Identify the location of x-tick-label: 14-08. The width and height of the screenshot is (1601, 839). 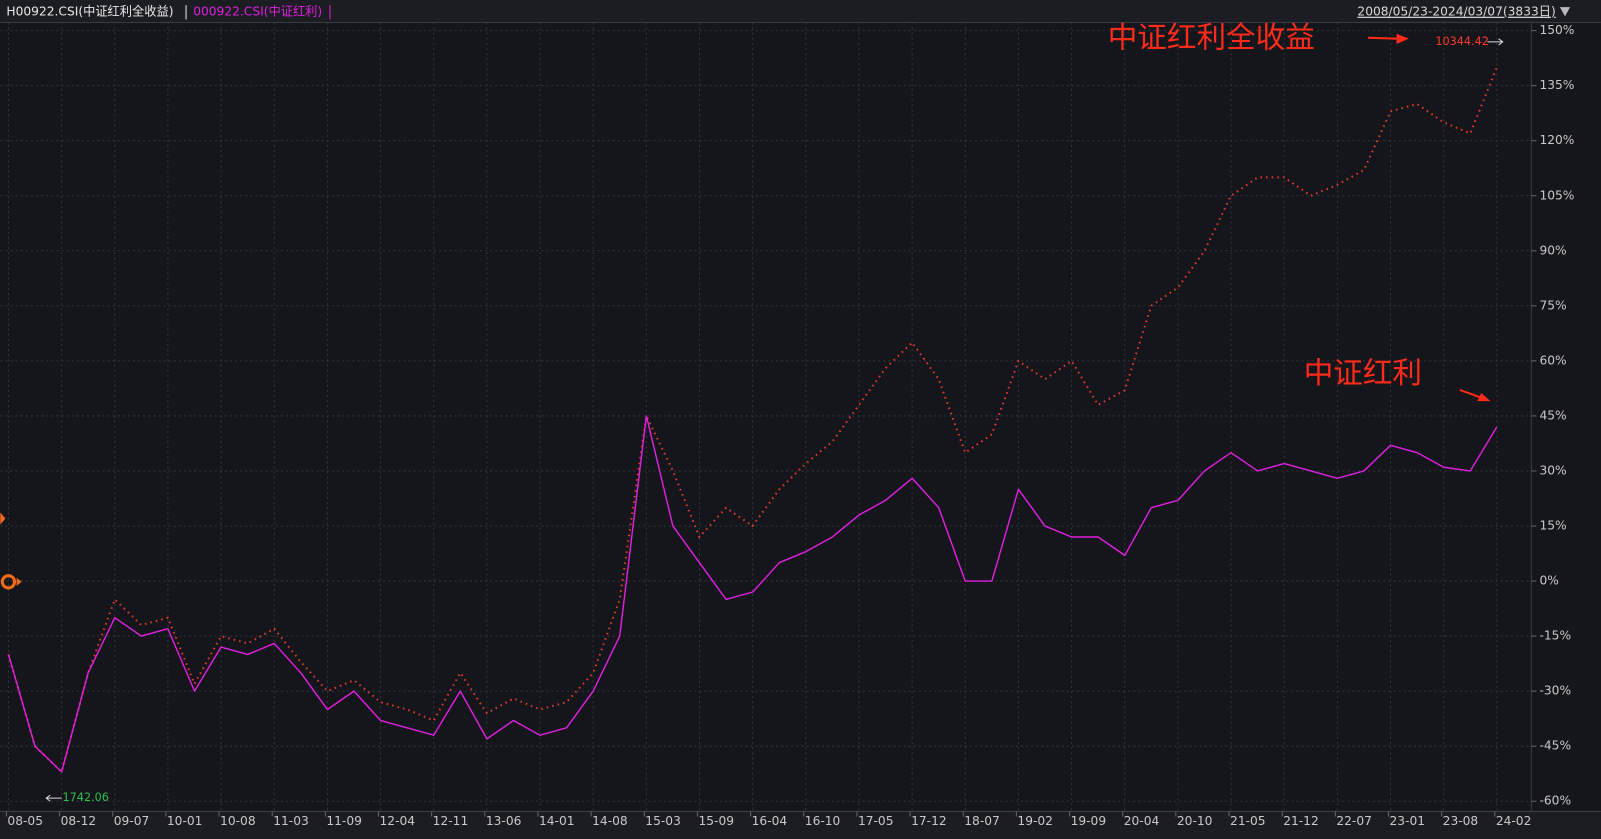
(610, 821).